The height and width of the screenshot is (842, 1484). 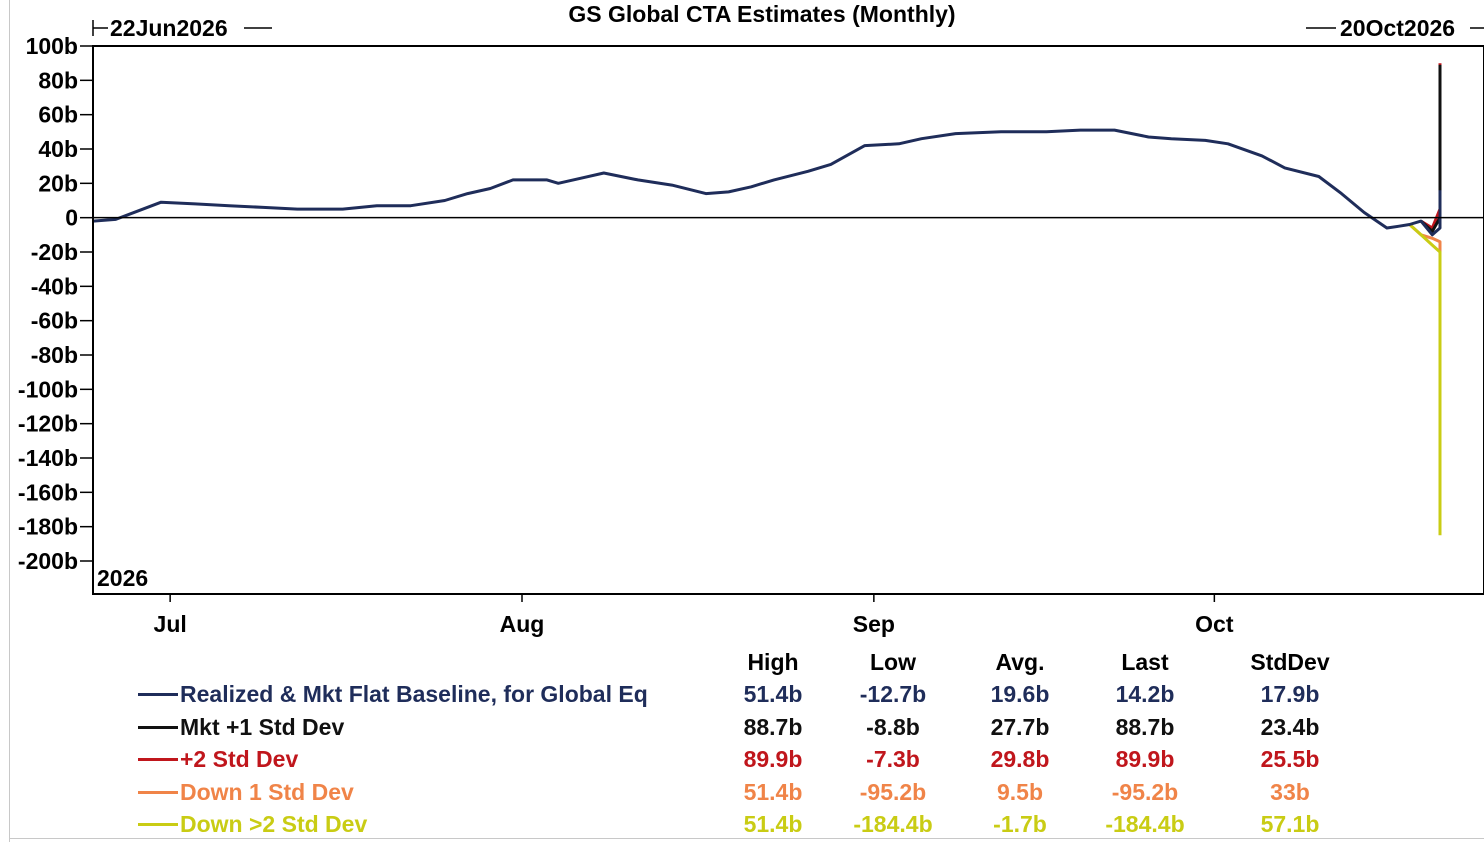 I want to click on legend-series-name: Mkt +1 Std Dev, so click(x=262, y=726).